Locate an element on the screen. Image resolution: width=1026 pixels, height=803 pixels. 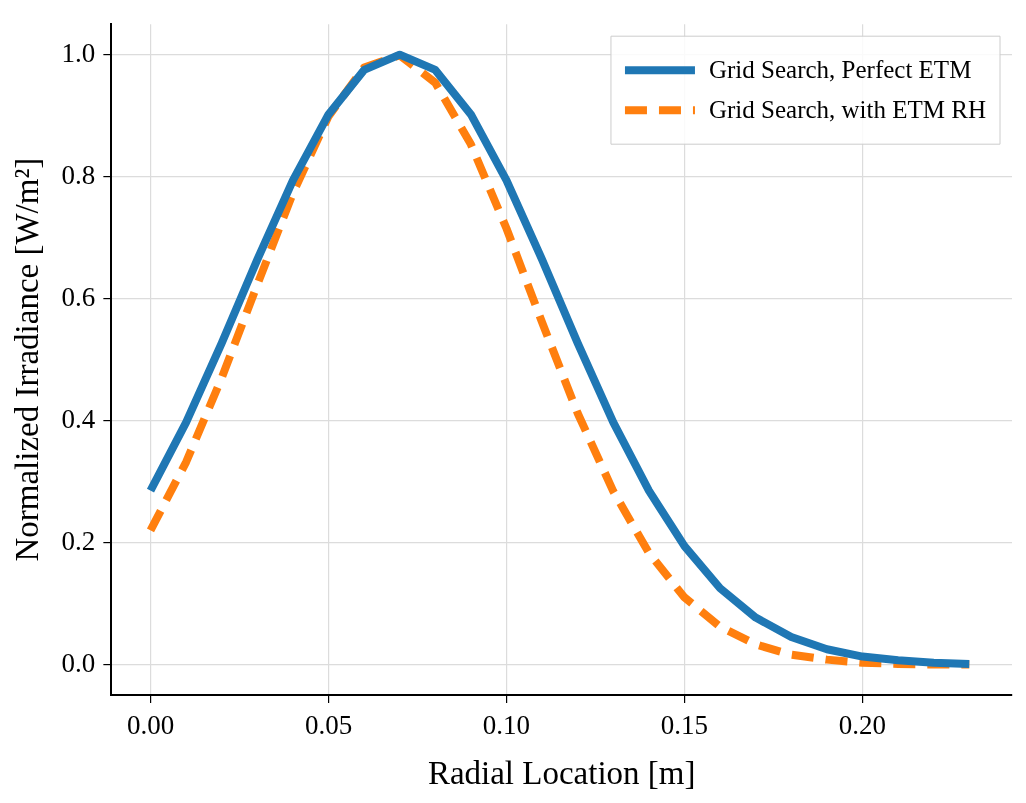
x-tick-label: 0.00 is located at coordinates (150, 725).